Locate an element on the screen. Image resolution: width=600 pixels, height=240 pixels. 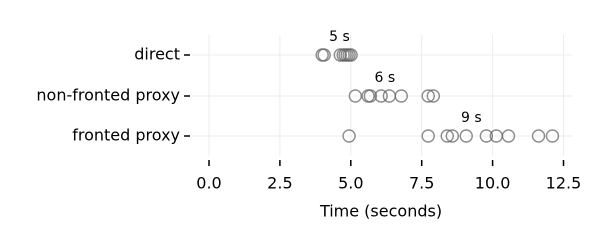
x-tick-label: 5.0 is located at coordinates (350, 183).